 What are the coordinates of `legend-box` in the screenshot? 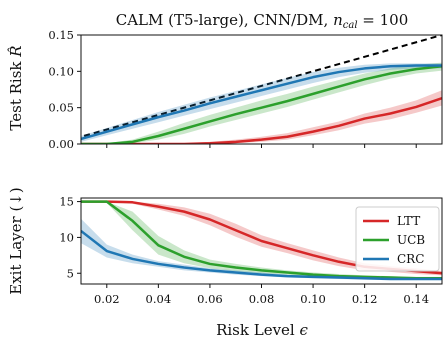 It's located at (397, 239).